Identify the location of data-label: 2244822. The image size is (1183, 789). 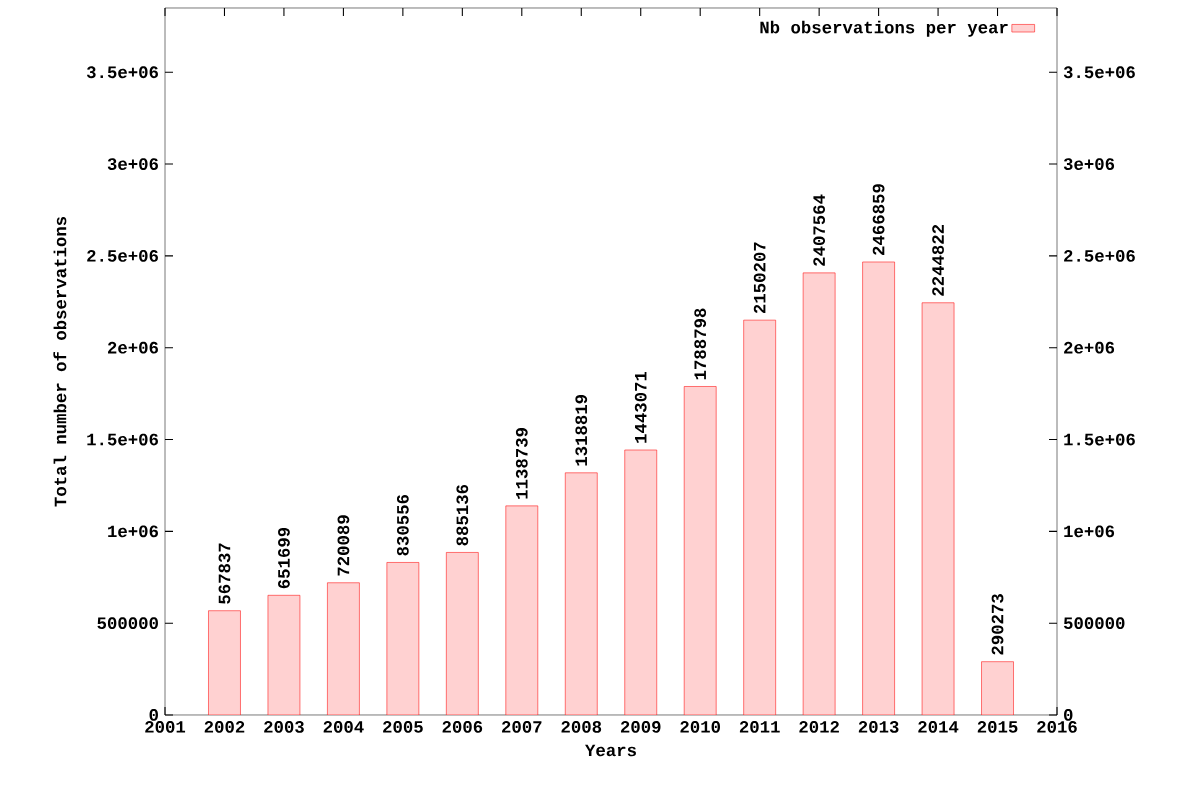
(938, 260).